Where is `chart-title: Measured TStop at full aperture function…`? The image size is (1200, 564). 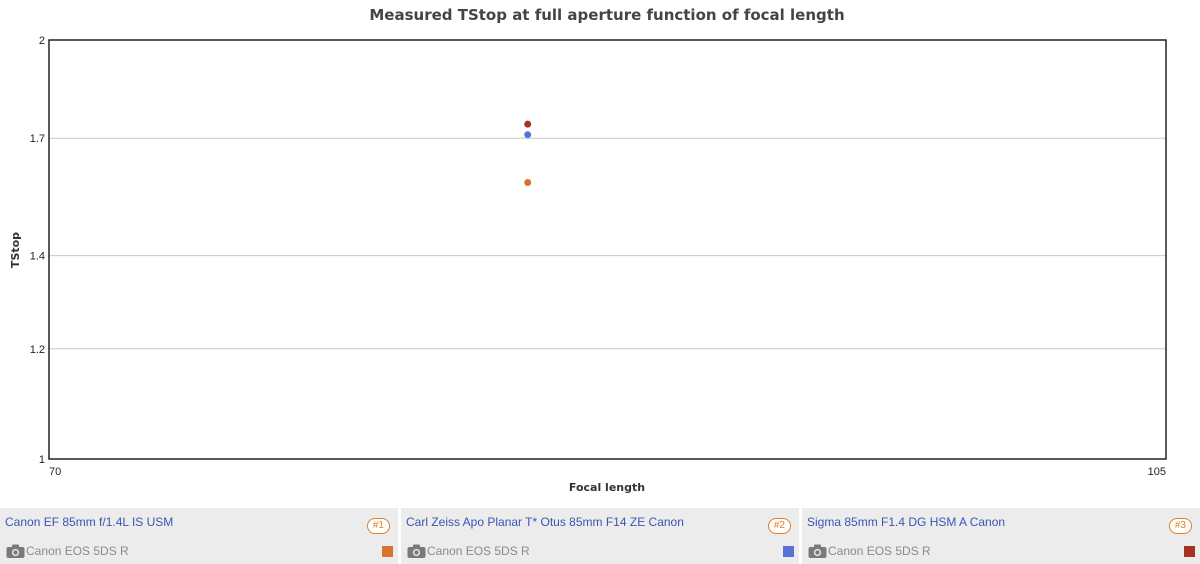 chart-title: Measured TStop at full aperture function… is located at coordinates (607, 15).